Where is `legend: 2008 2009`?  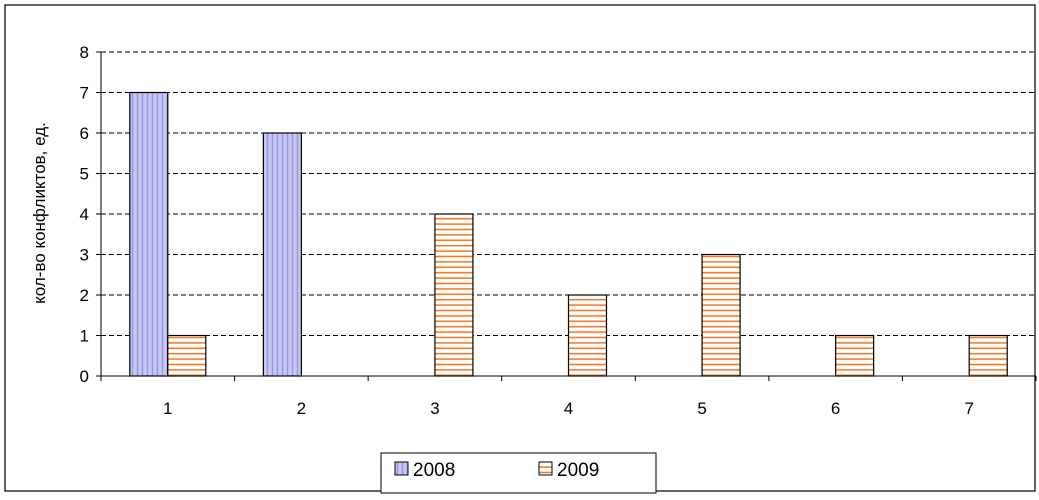 legend: 2008 2009 is located at coordinates (518, 473).